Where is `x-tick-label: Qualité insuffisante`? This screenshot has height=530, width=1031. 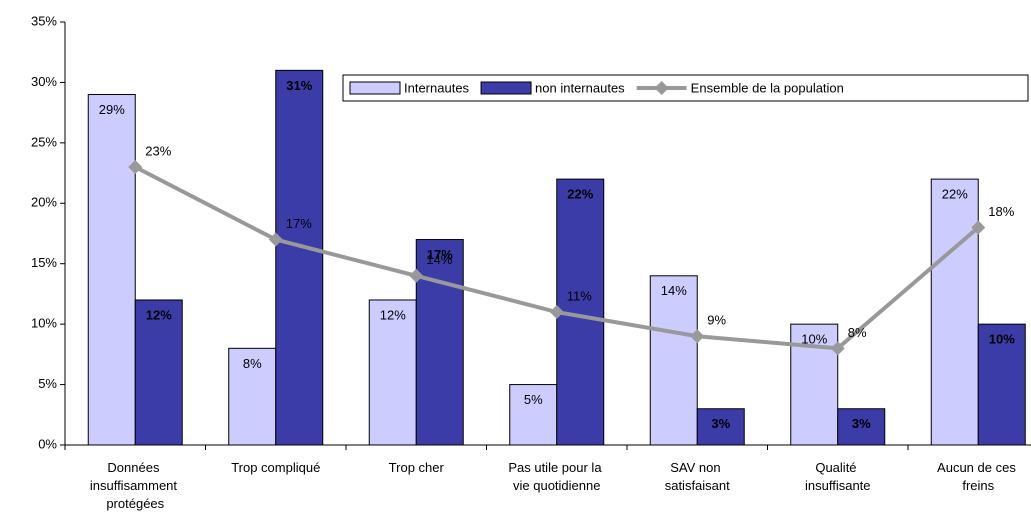
x-tick-label: Qualité insuffisante is located at coordinates (838, 476).